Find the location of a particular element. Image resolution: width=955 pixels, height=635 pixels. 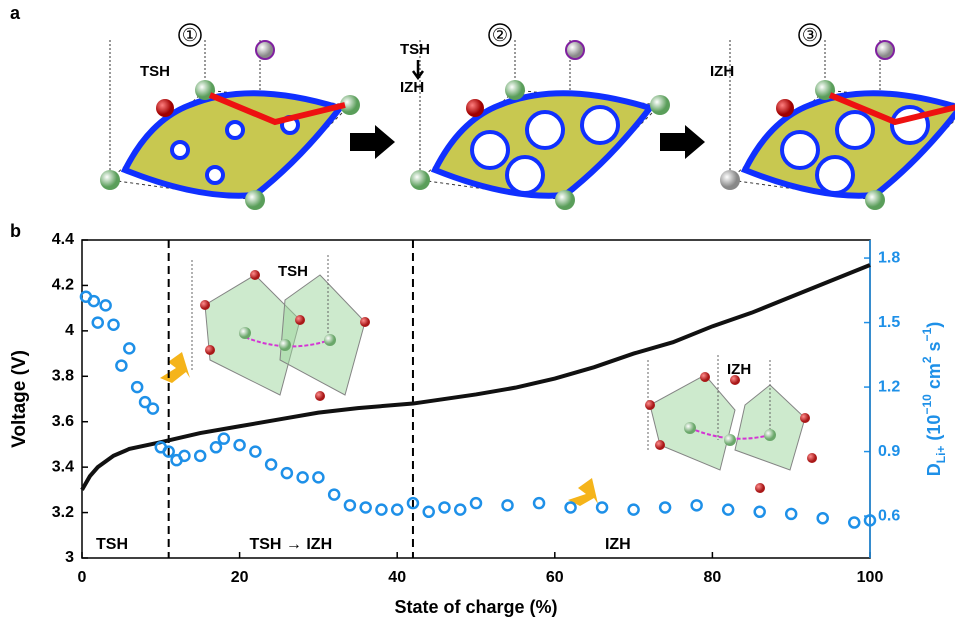

y2-tick-label: 0.6 is located at coordinates (889, 515).